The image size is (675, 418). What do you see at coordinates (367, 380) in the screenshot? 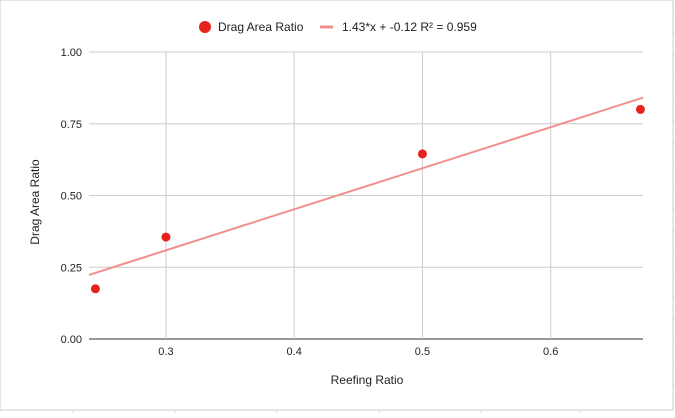
I see `x-axis-title: Reefing Ratio` at bounding box center [367, 380].